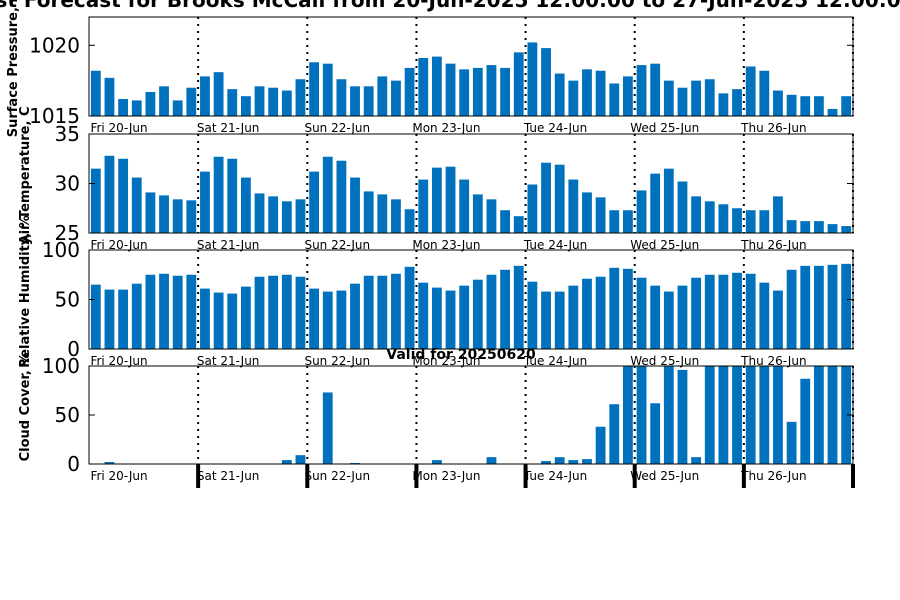 The image size is (900, 600). Describe the element at coordinates (337, 361) in the screenshot. I see `x-tick-label: Sun 22-Jun` at that location.